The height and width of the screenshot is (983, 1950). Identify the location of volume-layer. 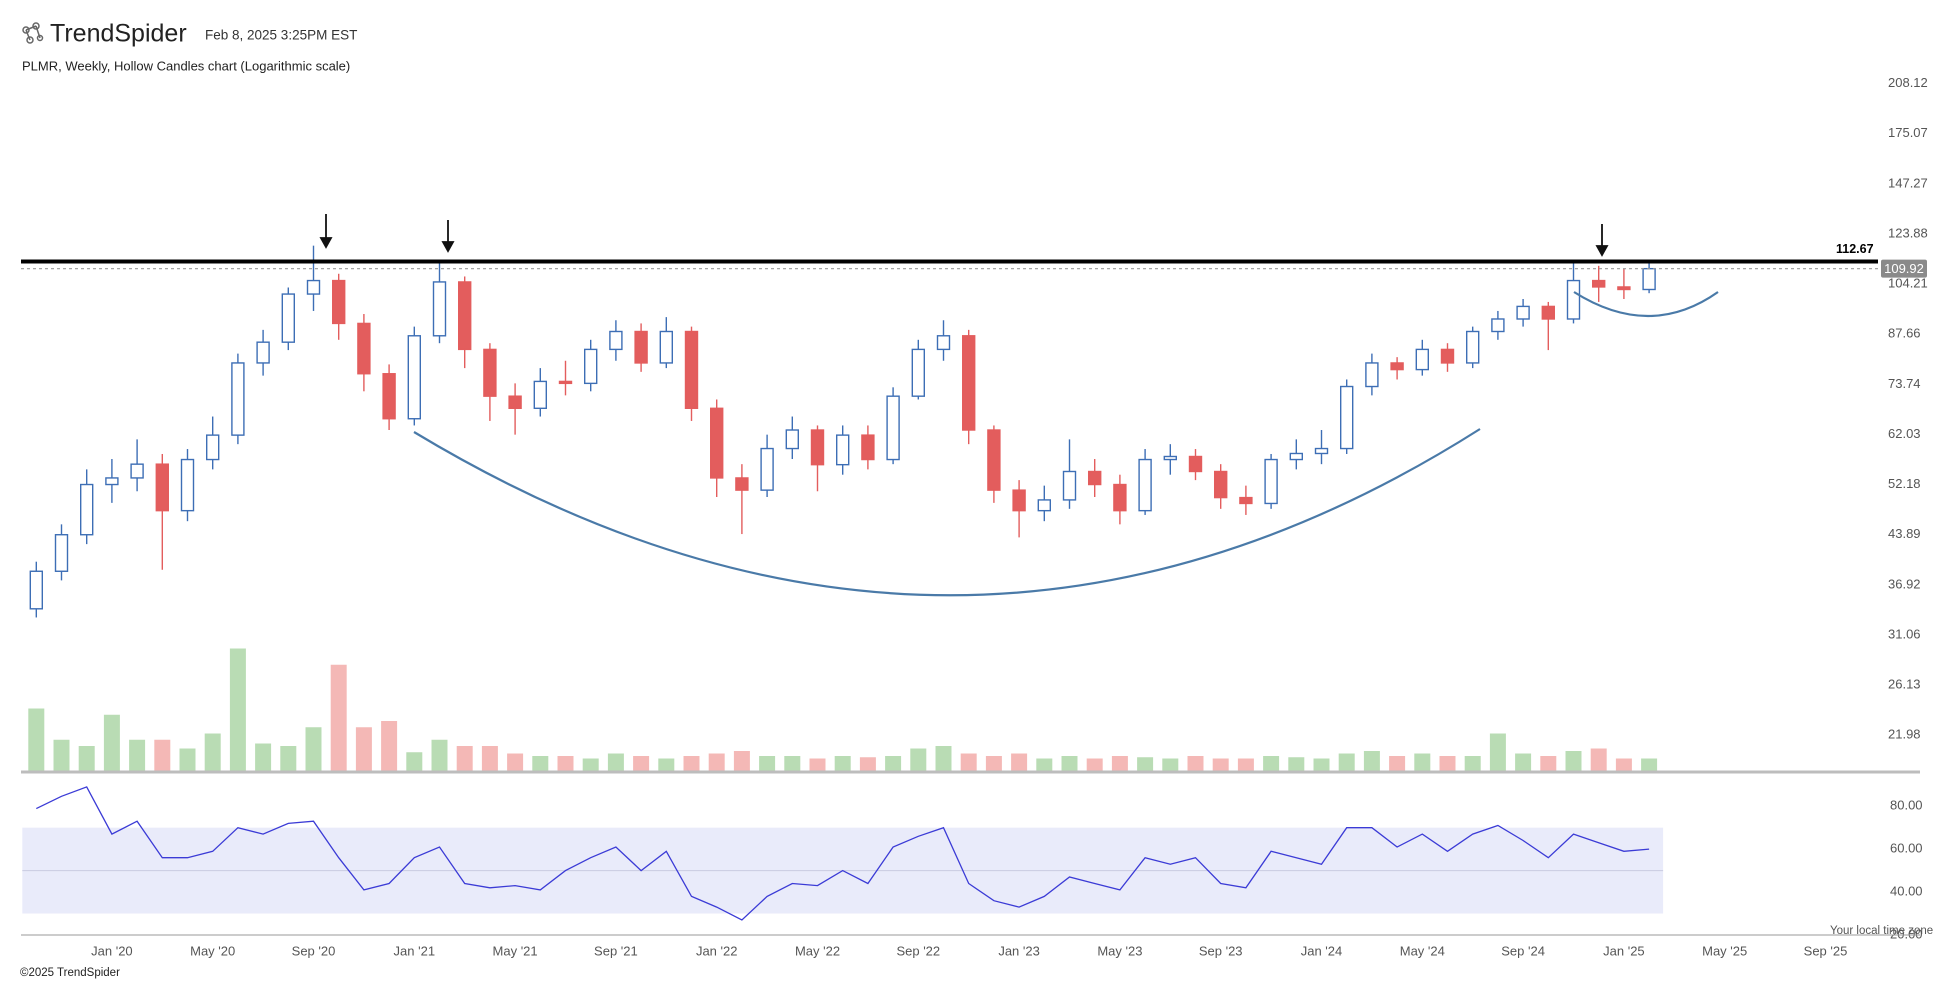
(843, 709).